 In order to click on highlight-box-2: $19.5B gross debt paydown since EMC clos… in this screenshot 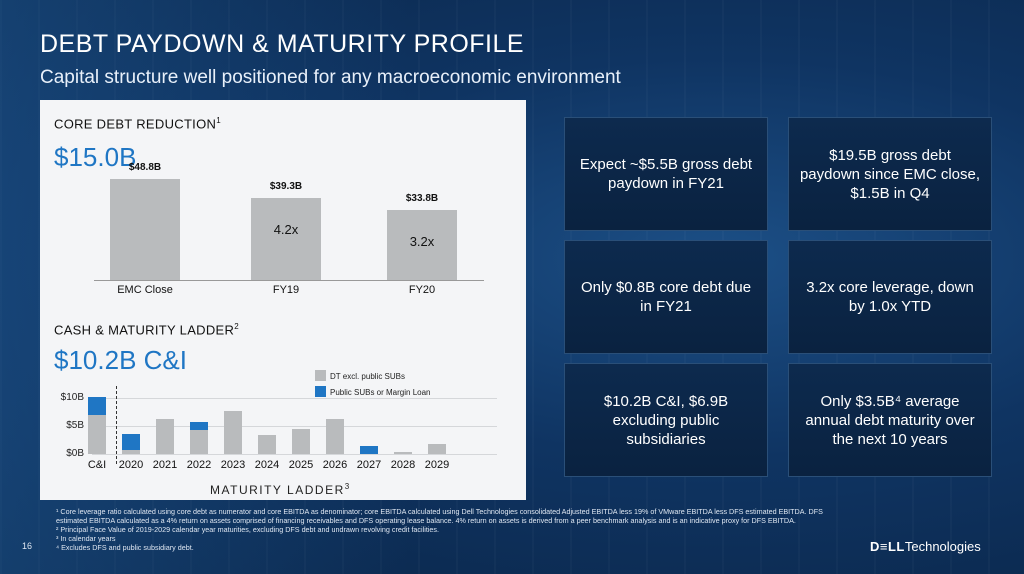, I will do `click(890, 174)`.